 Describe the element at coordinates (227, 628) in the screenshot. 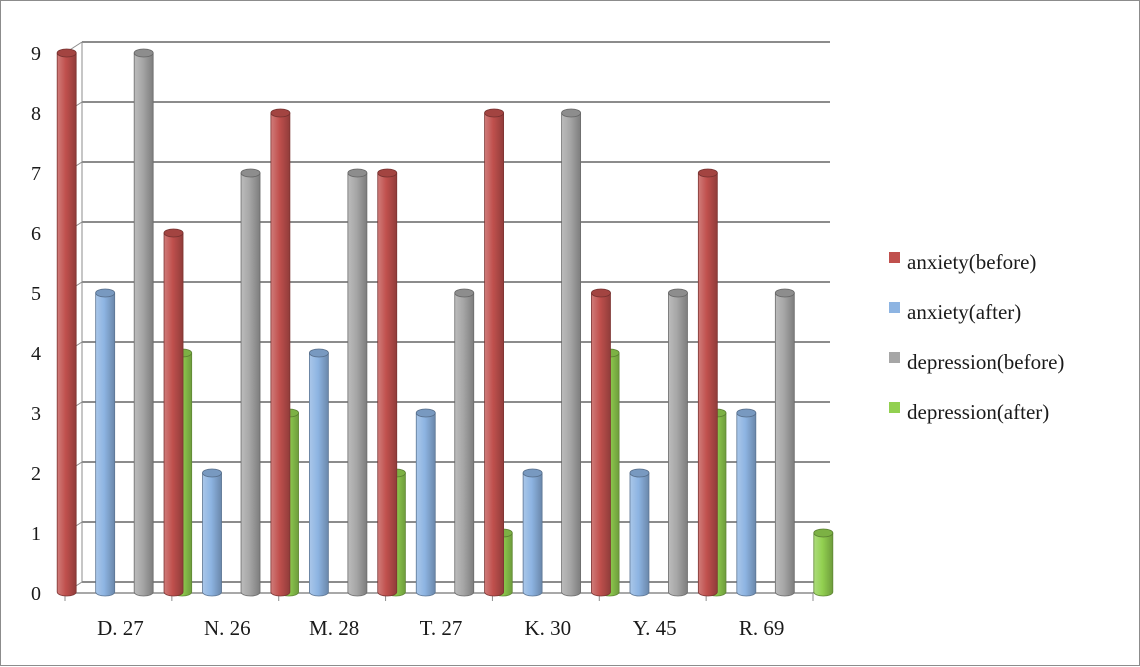

I see `x-tick-label: N. 26` at that location.